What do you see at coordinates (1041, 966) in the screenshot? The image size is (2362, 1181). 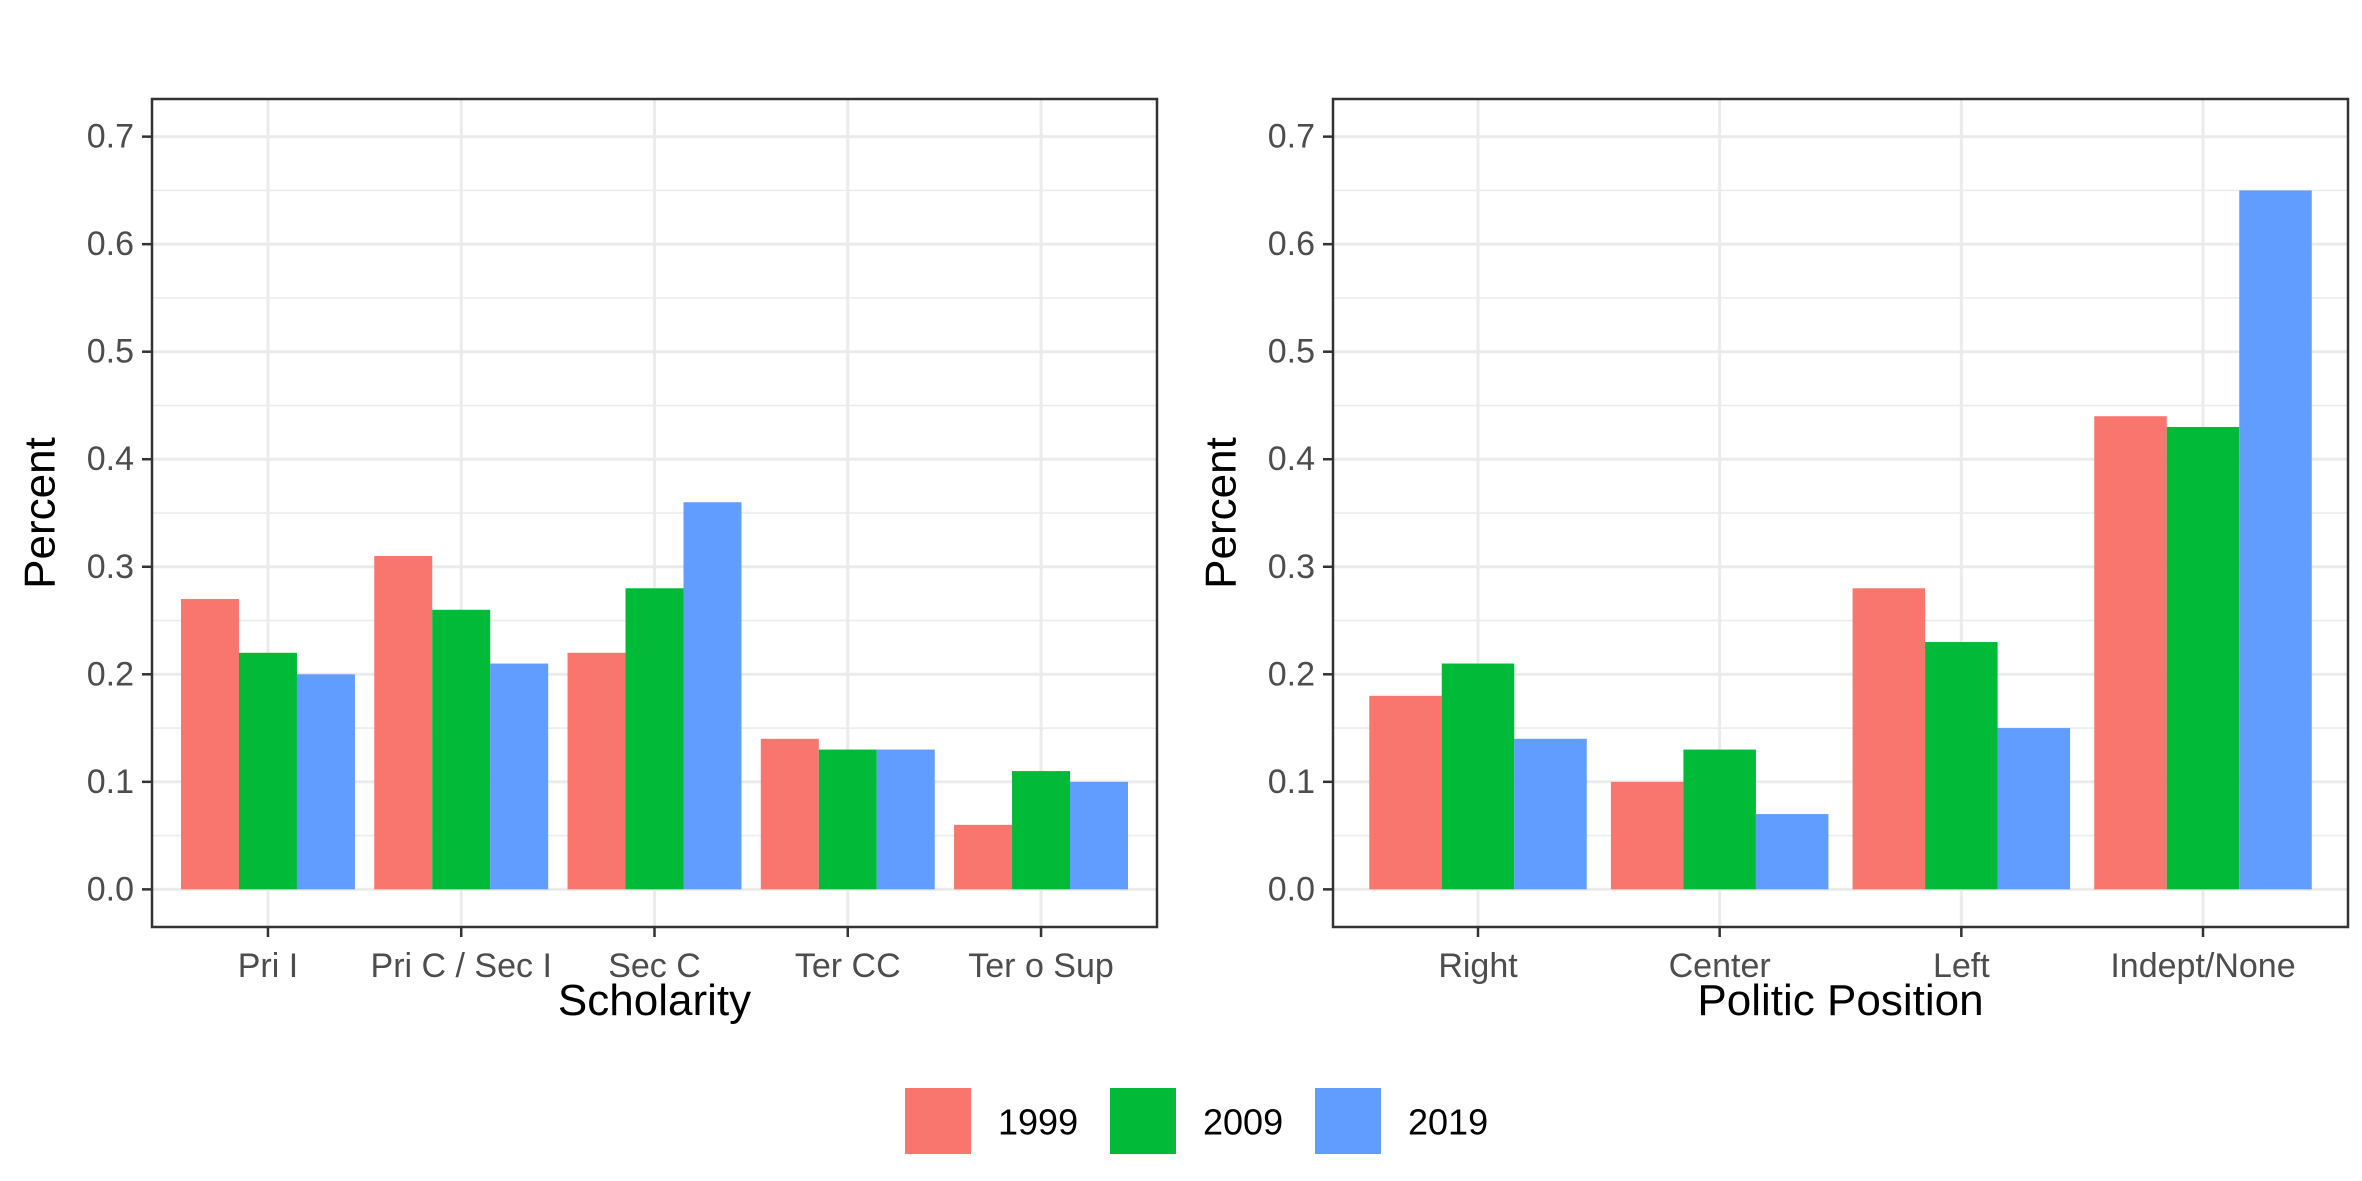 I see `x-tick-label-ter-o-sup: Ter o Sup` at bounding box center [1041, 966].